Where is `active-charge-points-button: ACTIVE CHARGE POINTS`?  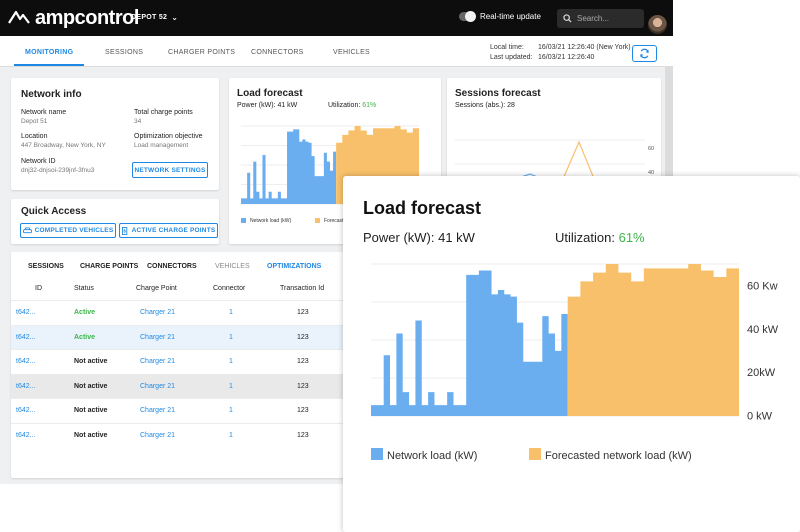
active-charge-points-button: ACTIVE CHARGE POINTS is located at coordinates (168, 230).